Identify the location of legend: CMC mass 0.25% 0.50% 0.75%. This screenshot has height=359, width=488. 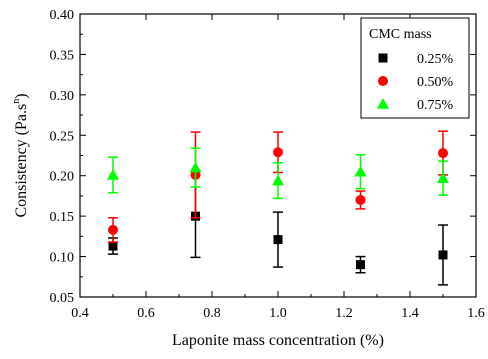
(415, 68).